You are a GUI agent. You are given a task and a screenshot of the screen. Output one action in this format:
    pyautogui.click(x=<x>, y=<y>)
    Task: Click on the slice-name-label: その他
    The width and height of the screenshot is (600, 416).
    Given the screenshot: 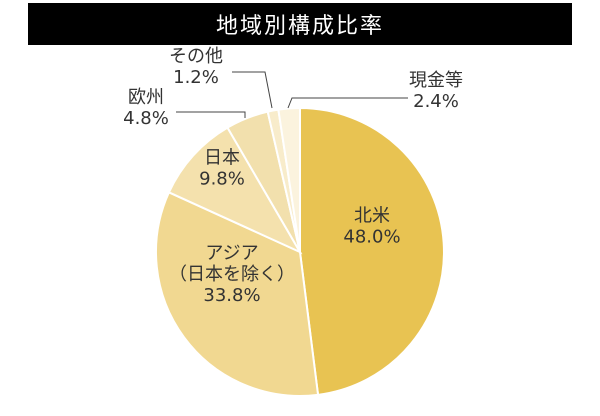 What is the action you would take?
    pyautogui.click(x=196, y=56)
    